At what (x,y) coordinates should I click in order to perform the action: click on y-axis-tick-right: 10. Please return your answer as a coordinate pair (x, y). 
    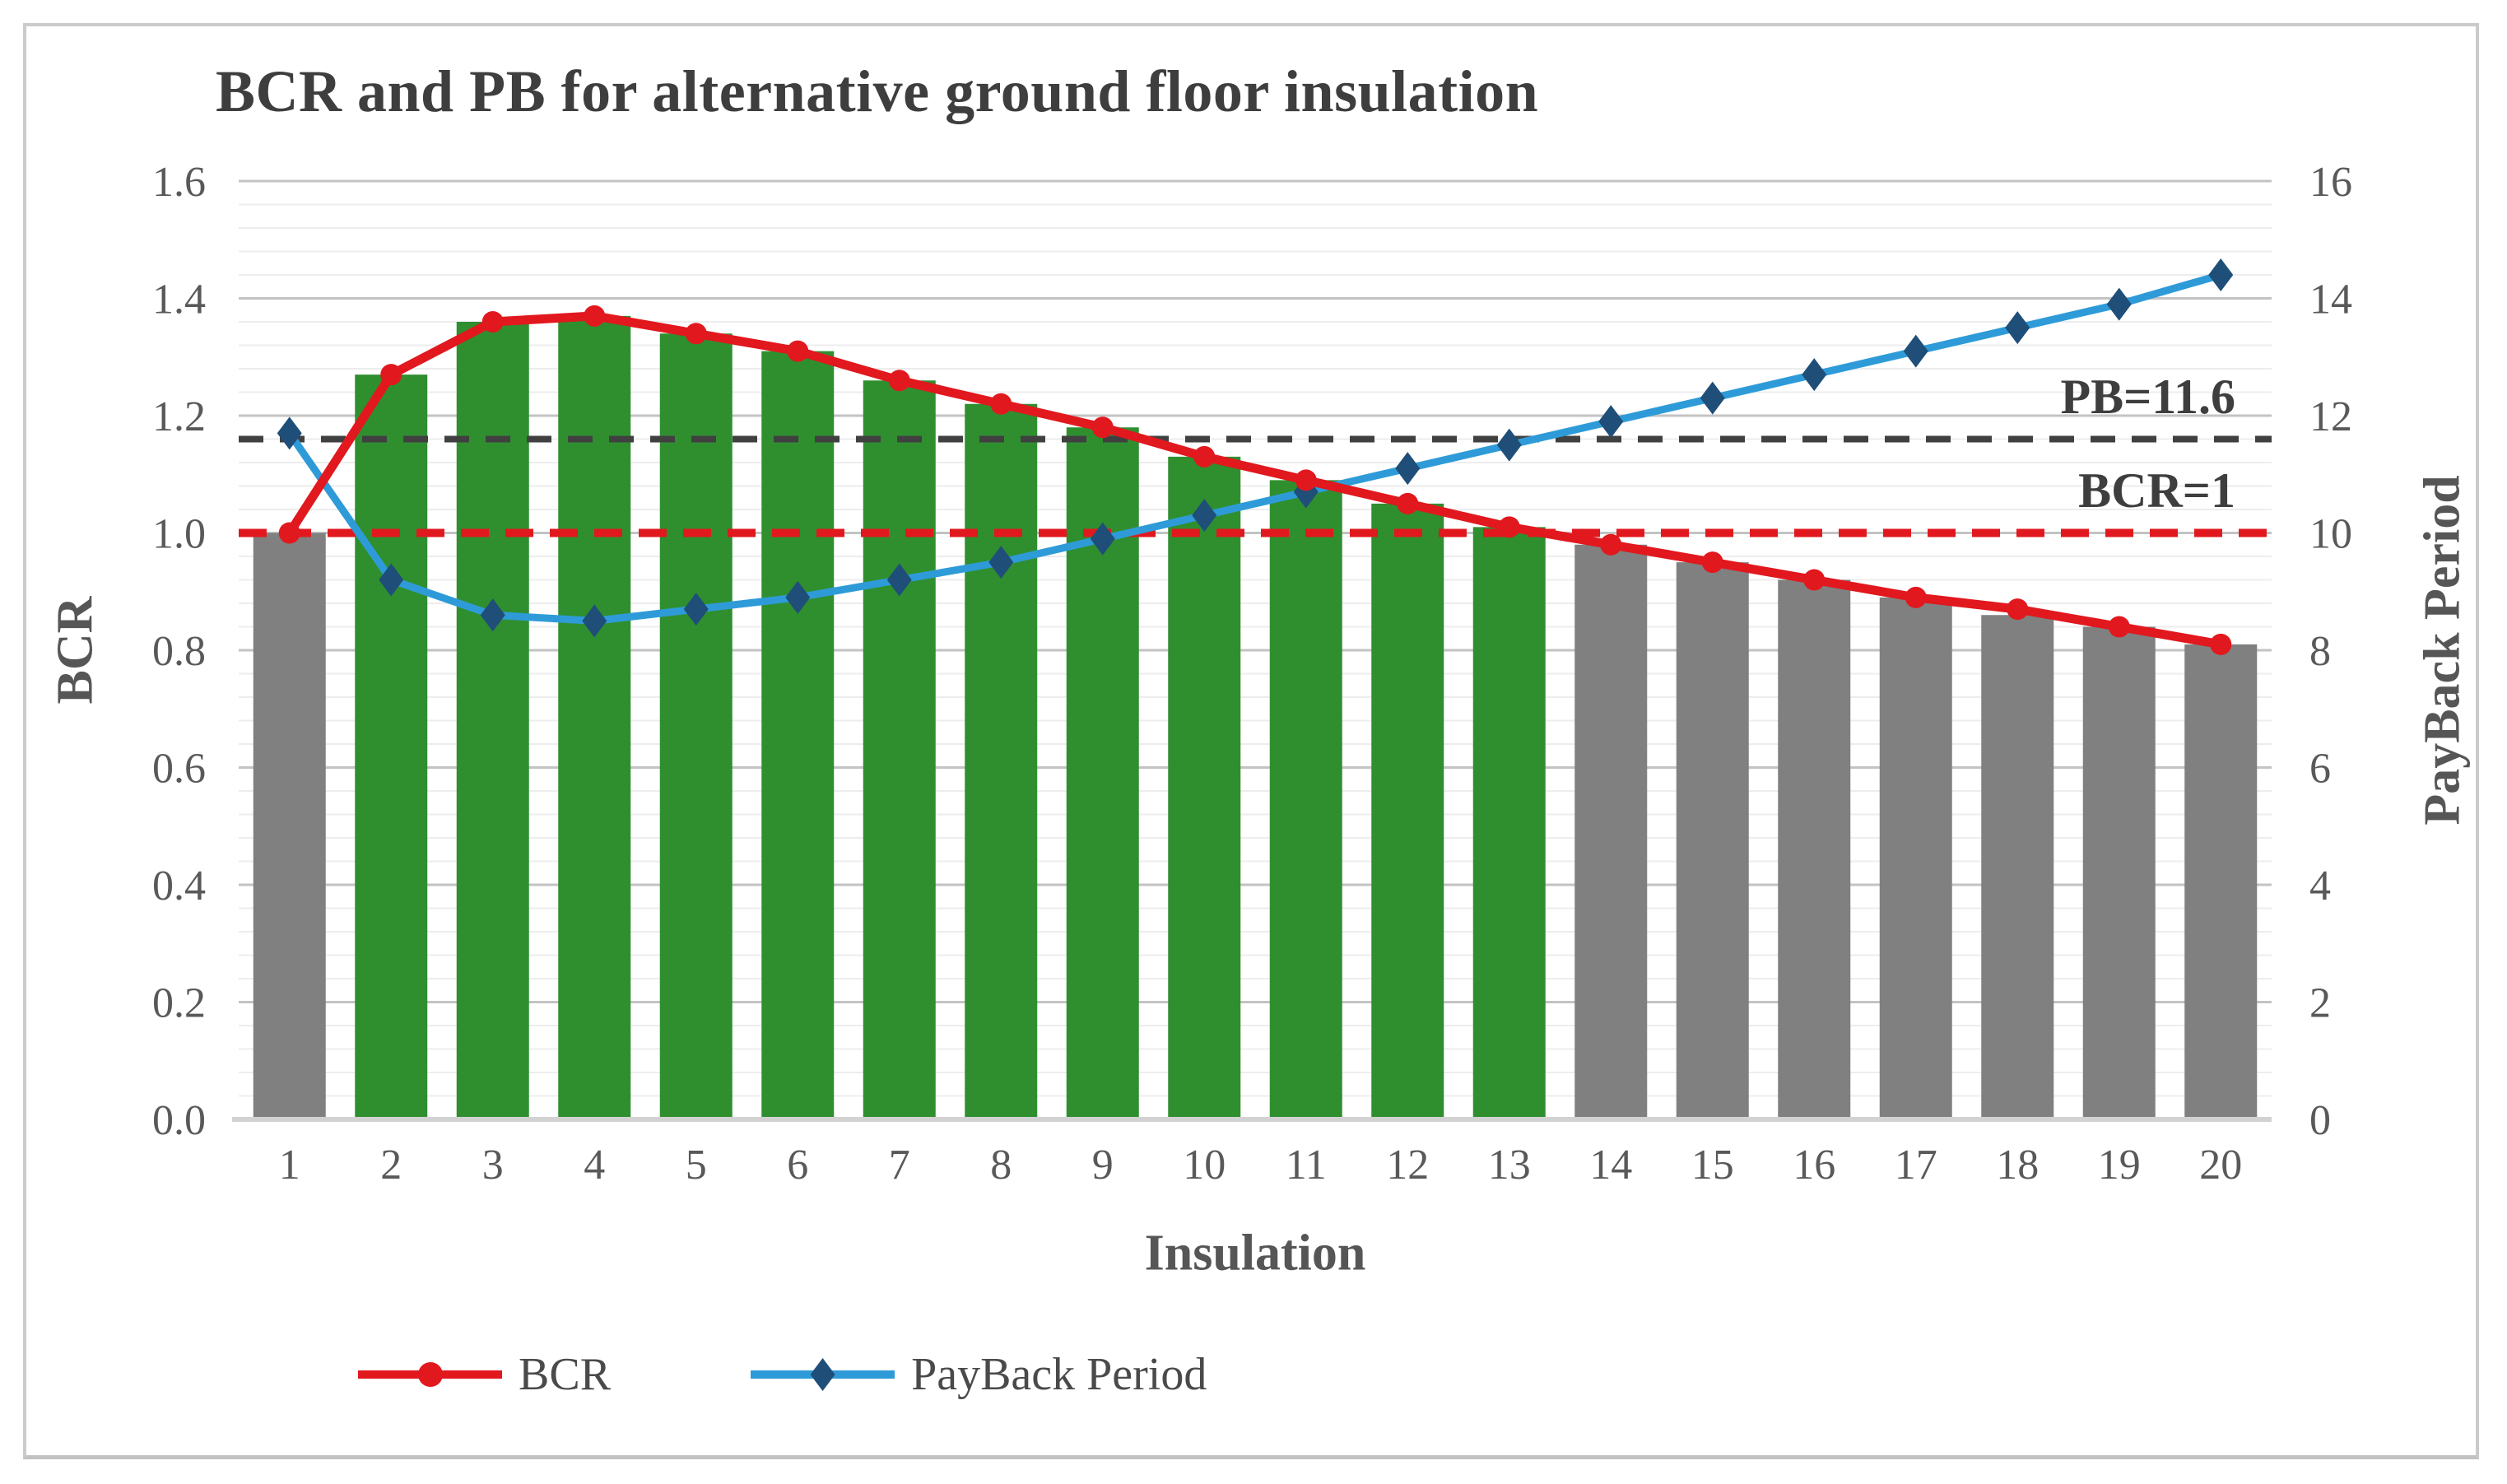
    Looking at the image, I should click on (2330, 534).